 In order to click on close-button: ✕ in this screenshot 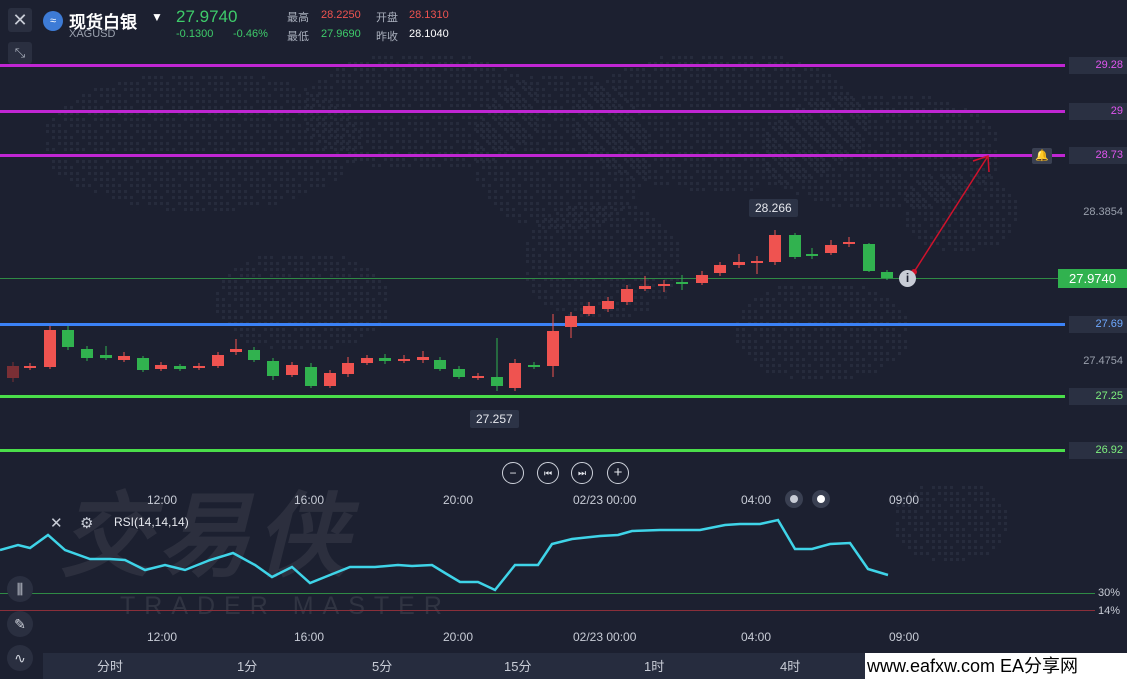, I will do `click(20, 20)`.